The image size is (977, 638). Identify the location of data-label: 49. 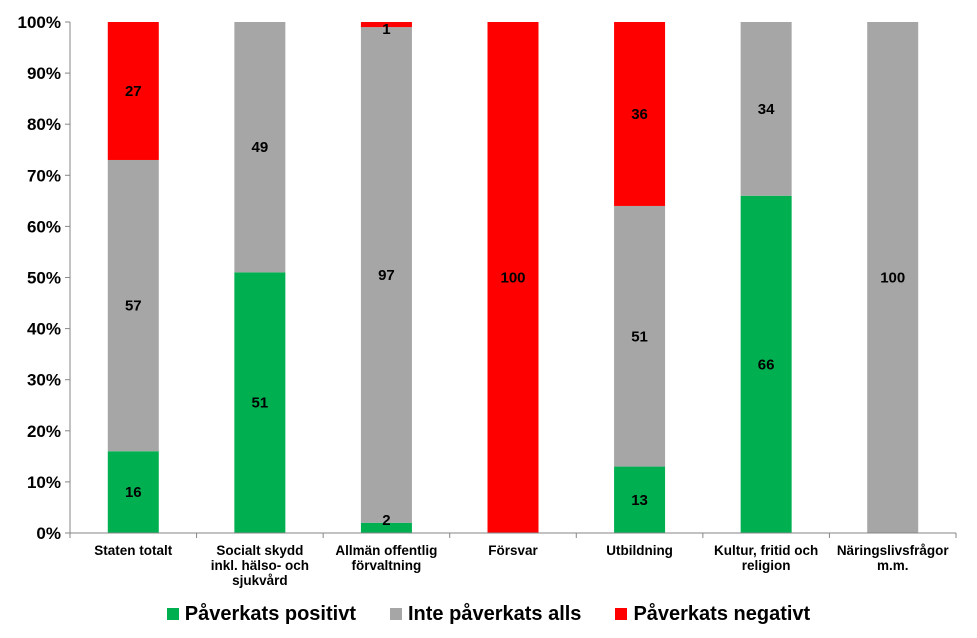
(260, 147).